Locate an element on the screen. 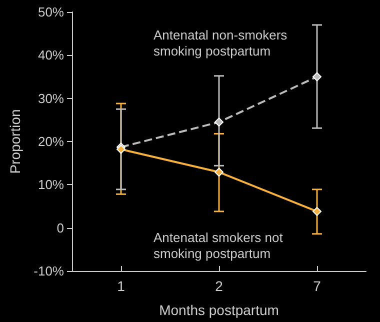  y-tick-label: 30% is located at coordinates (51, 98).